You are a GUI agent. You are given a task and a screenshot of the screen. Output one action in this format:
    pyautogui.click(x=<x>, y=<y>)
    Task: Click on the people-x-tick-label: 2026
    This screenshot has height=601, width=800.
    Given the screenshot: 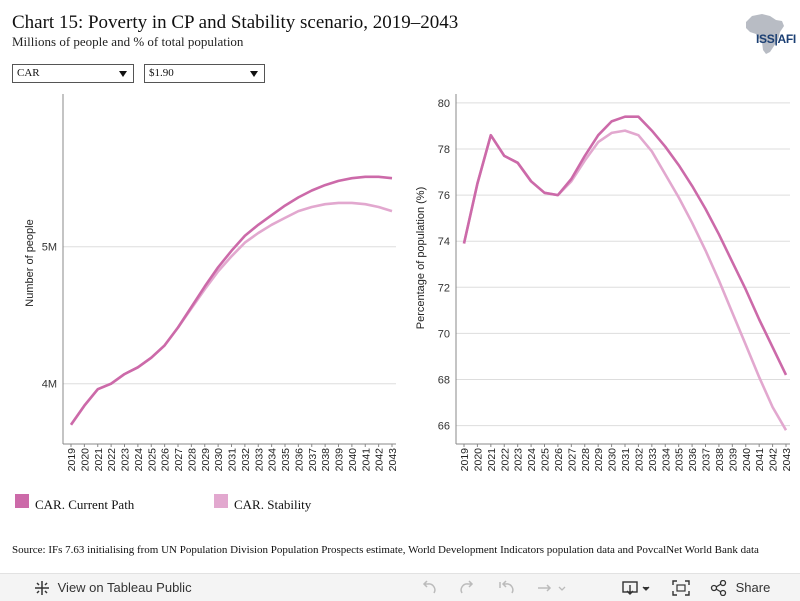 What is the action you would take?
    pyautogui.click(x=166, y=460)
    